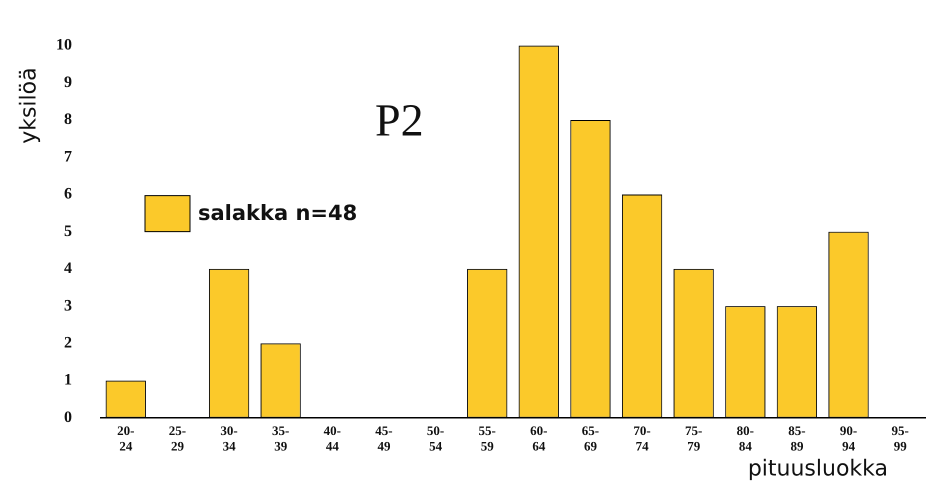 This screenshot has width=936, height=491. What do you see at coordinates (487, 438) in the screenshot?
I see `x-tick-label: 55-59` at bounding box center [487, 438].